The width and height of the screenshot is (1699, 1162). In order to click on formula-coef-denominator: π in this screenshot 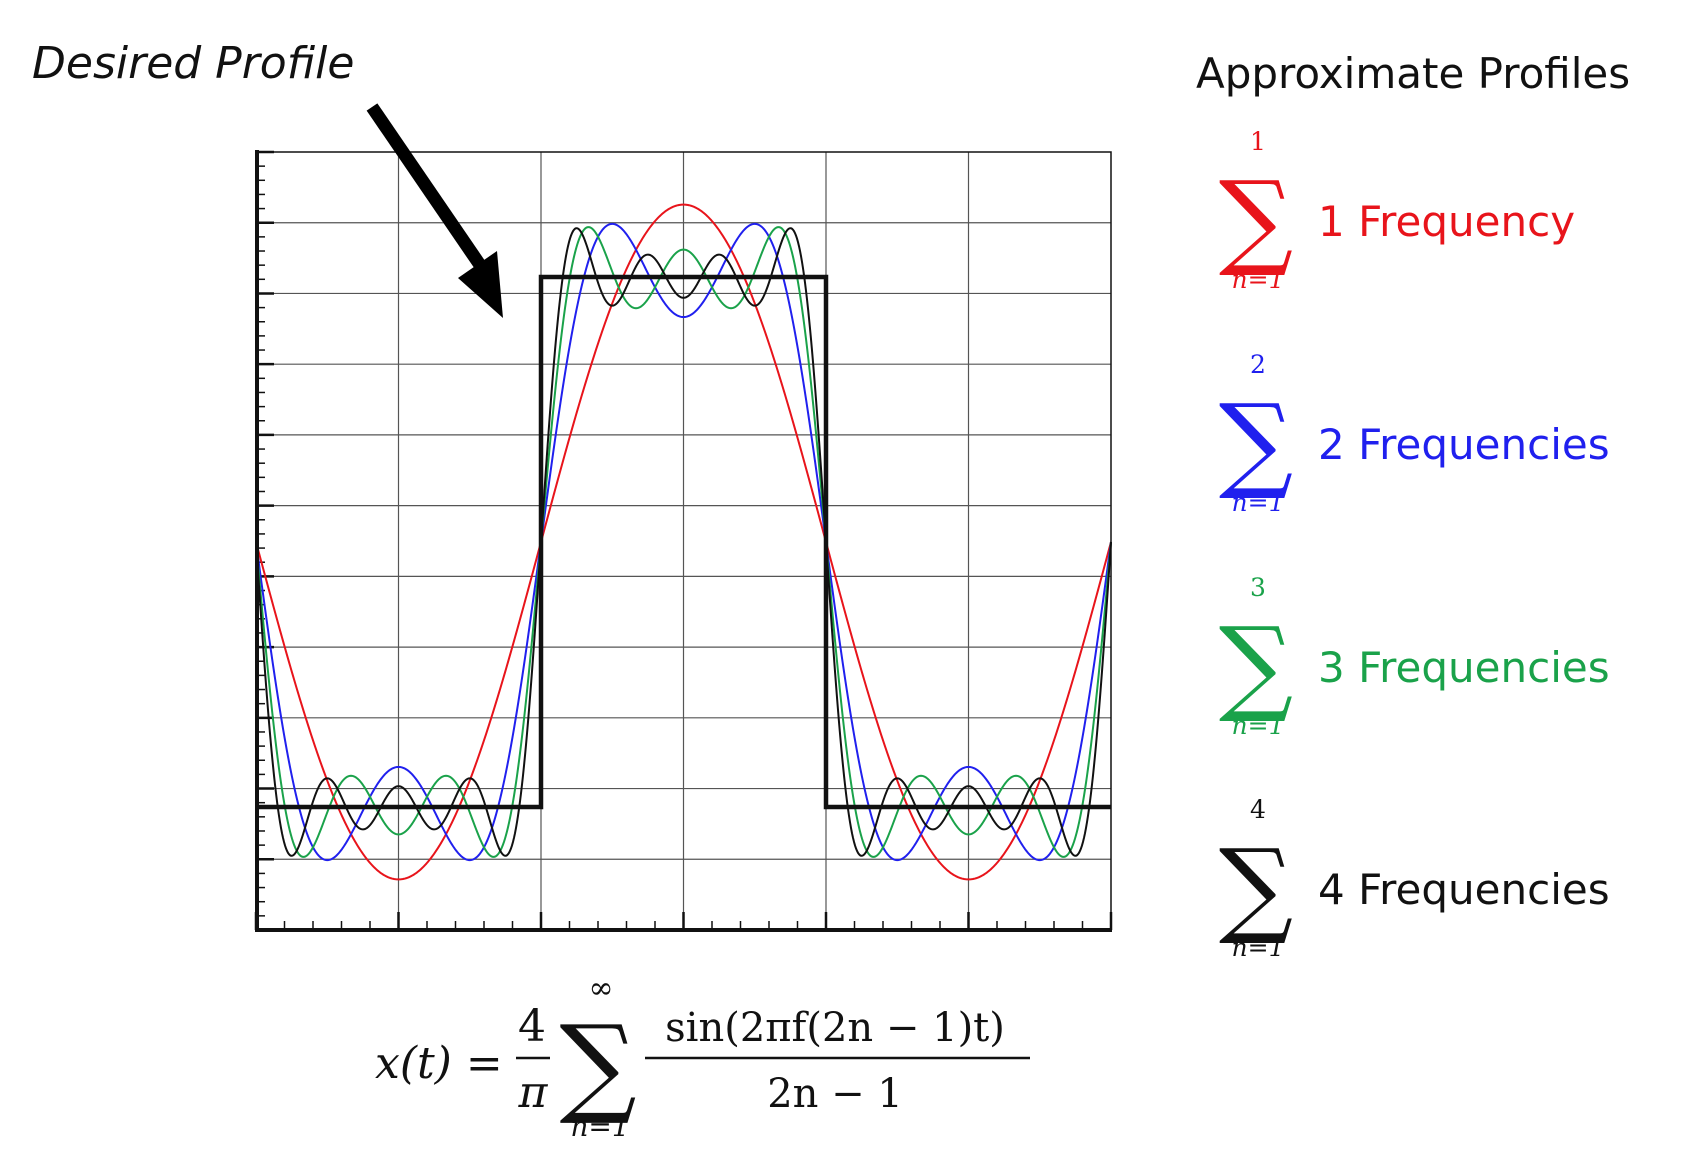, I will do `click(533, 1092)`.